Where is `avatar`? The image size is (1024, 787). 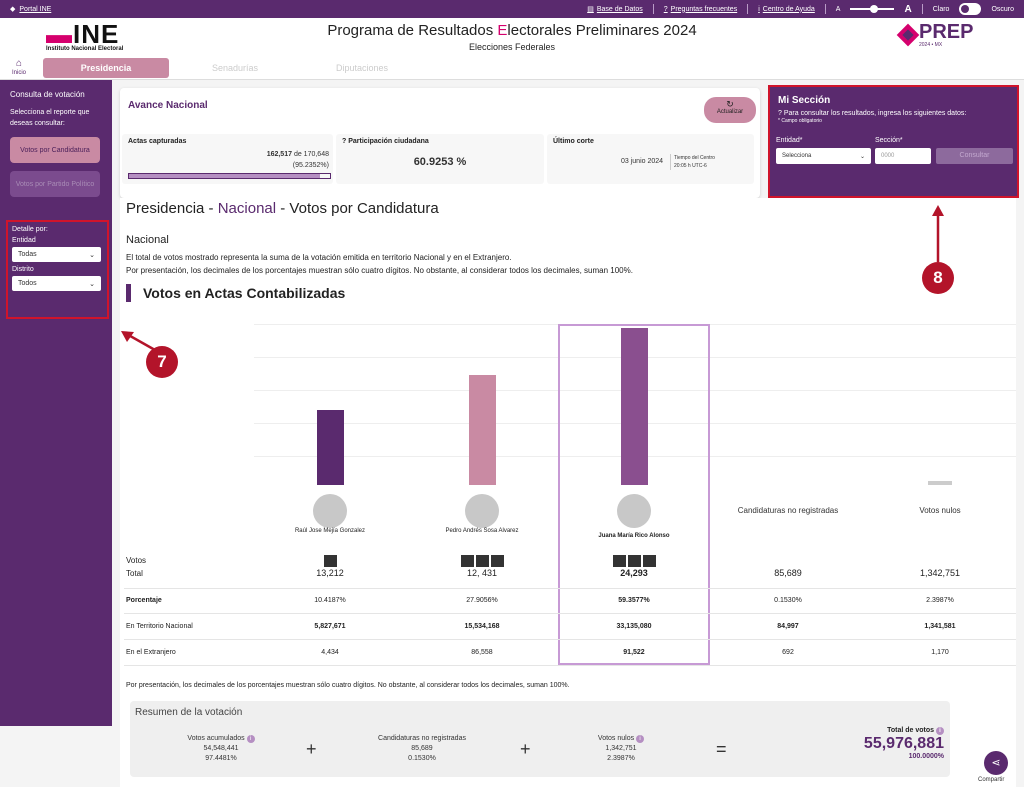
avatar is located at coordinates (330, 511).